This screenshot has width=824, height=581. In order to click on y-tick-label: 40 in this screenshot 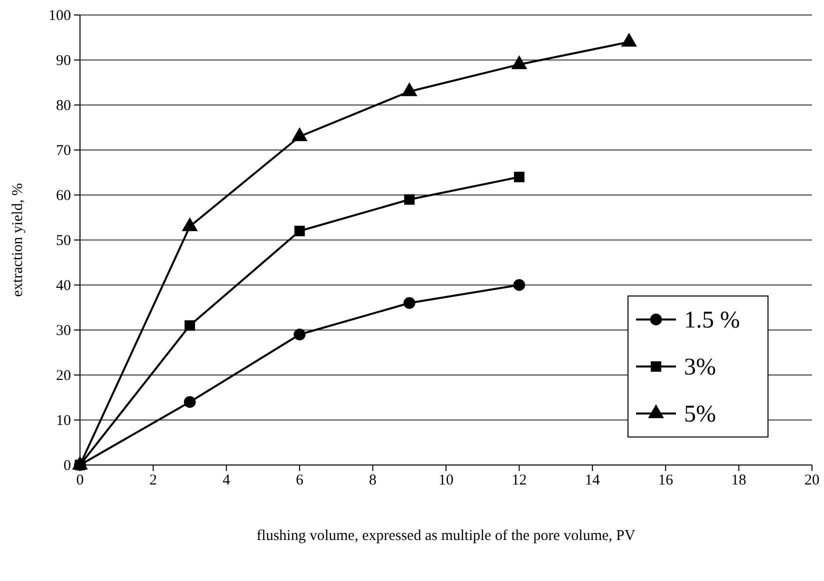, I will do `click(63, 286)`.